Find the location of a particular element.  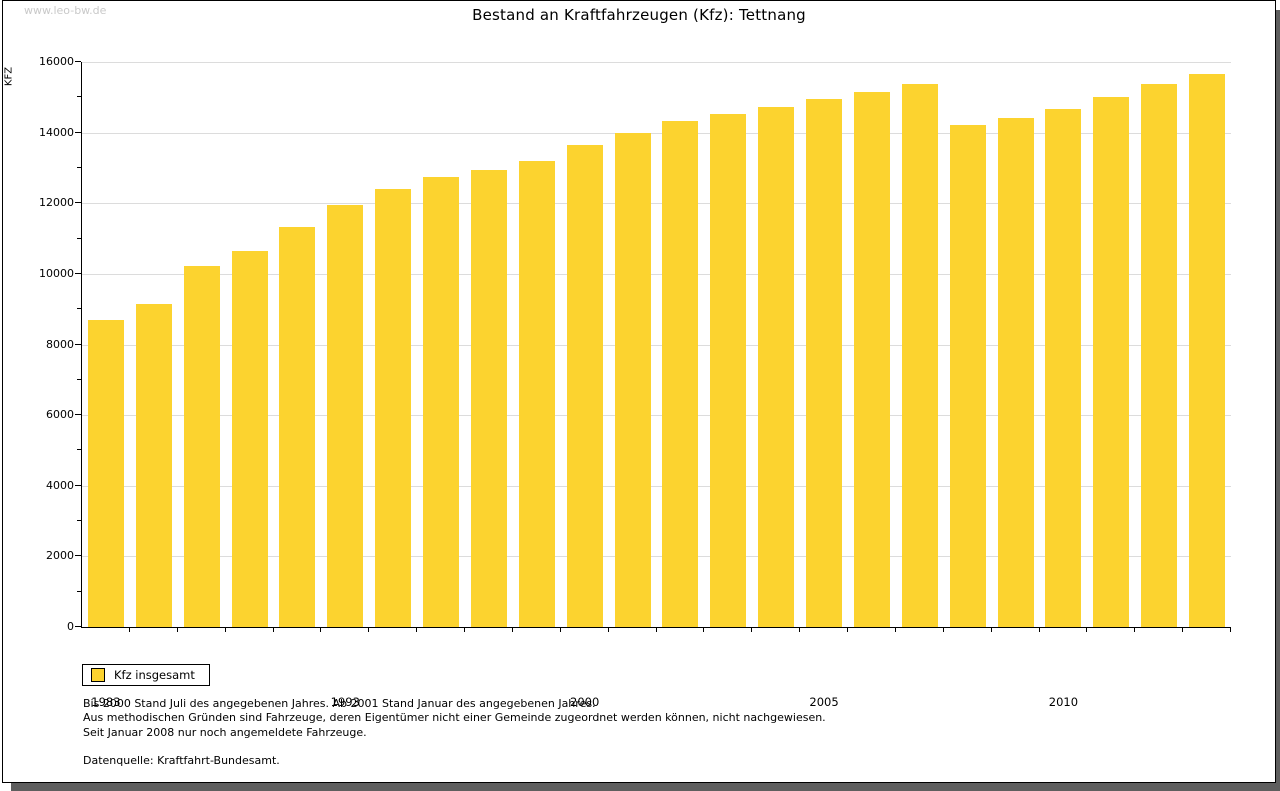

x-axis-tick-label: 2005 is located at coordinates (824, 702).